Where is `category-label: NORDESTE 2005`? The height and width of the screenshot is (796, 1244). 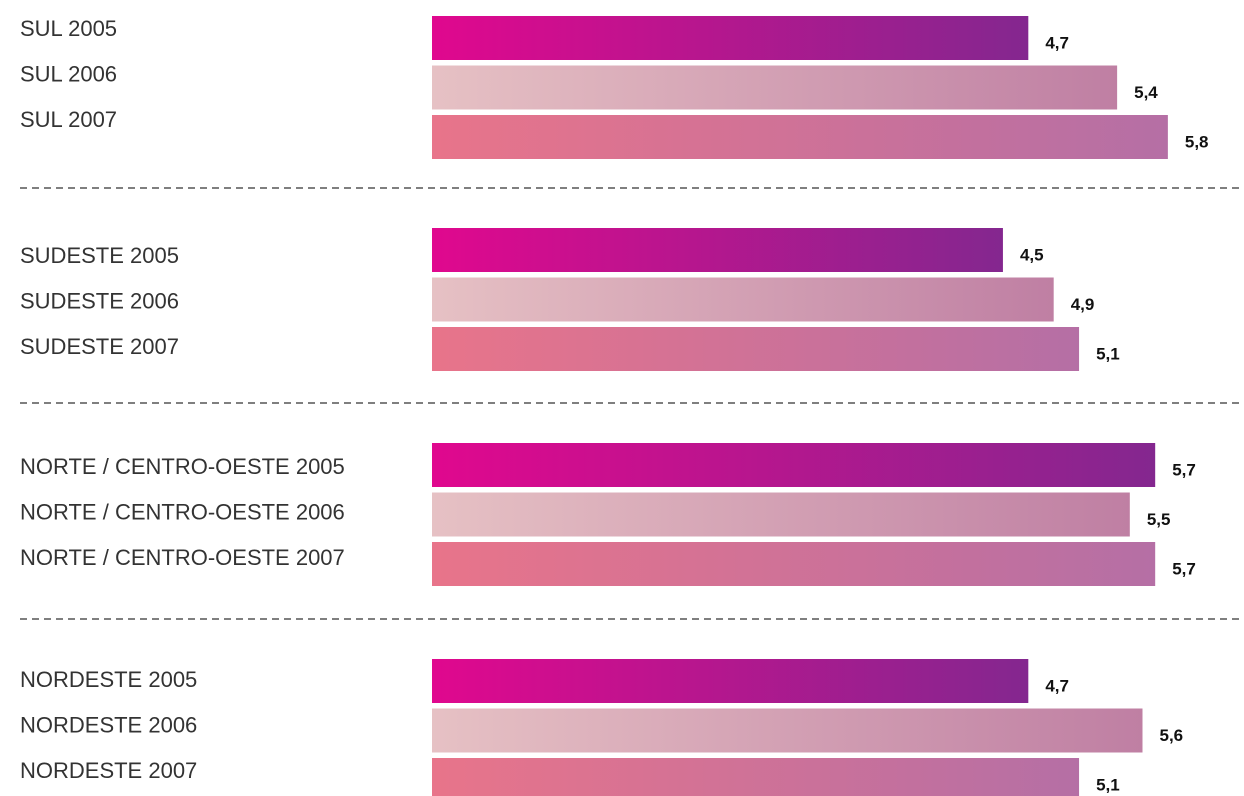 category-label: NORDESTE 2005 is located at coordinates (108, 679).